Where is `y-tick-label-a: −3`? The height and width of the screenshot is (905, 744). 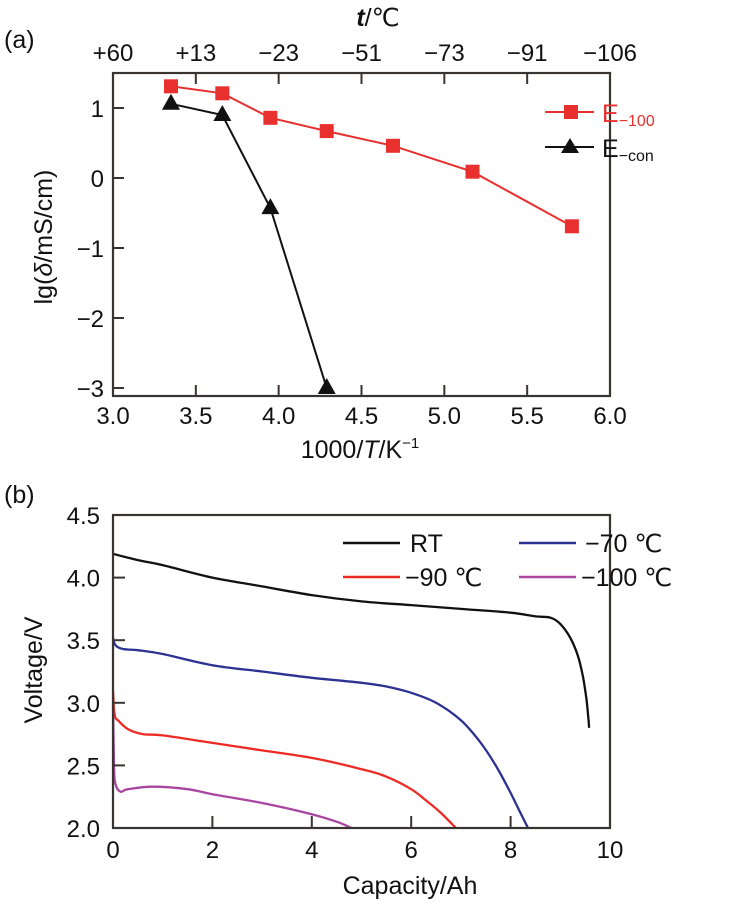
y-tick-label-a: −3 is located at coordinates (90, 389).